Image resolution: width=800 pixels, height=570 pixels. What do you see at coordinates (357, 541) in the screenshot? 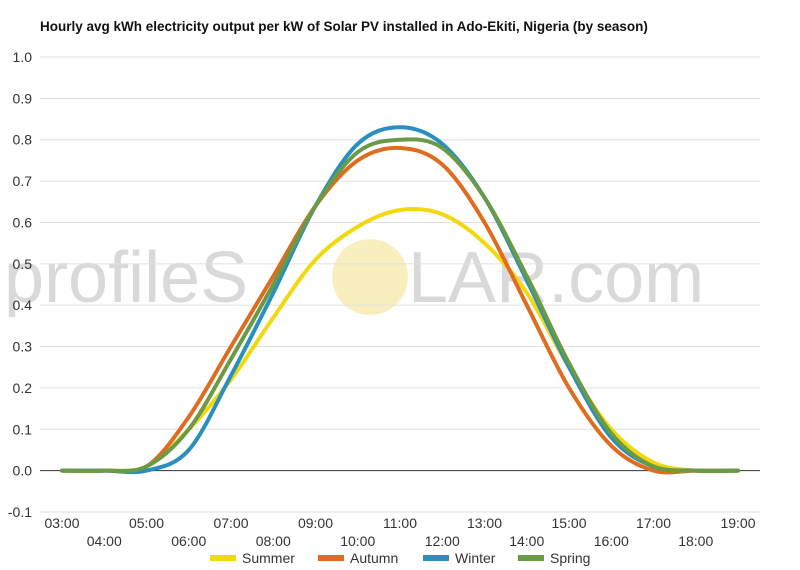
I see `x-tick-label: 10:00` at bounding box center [357, 541].